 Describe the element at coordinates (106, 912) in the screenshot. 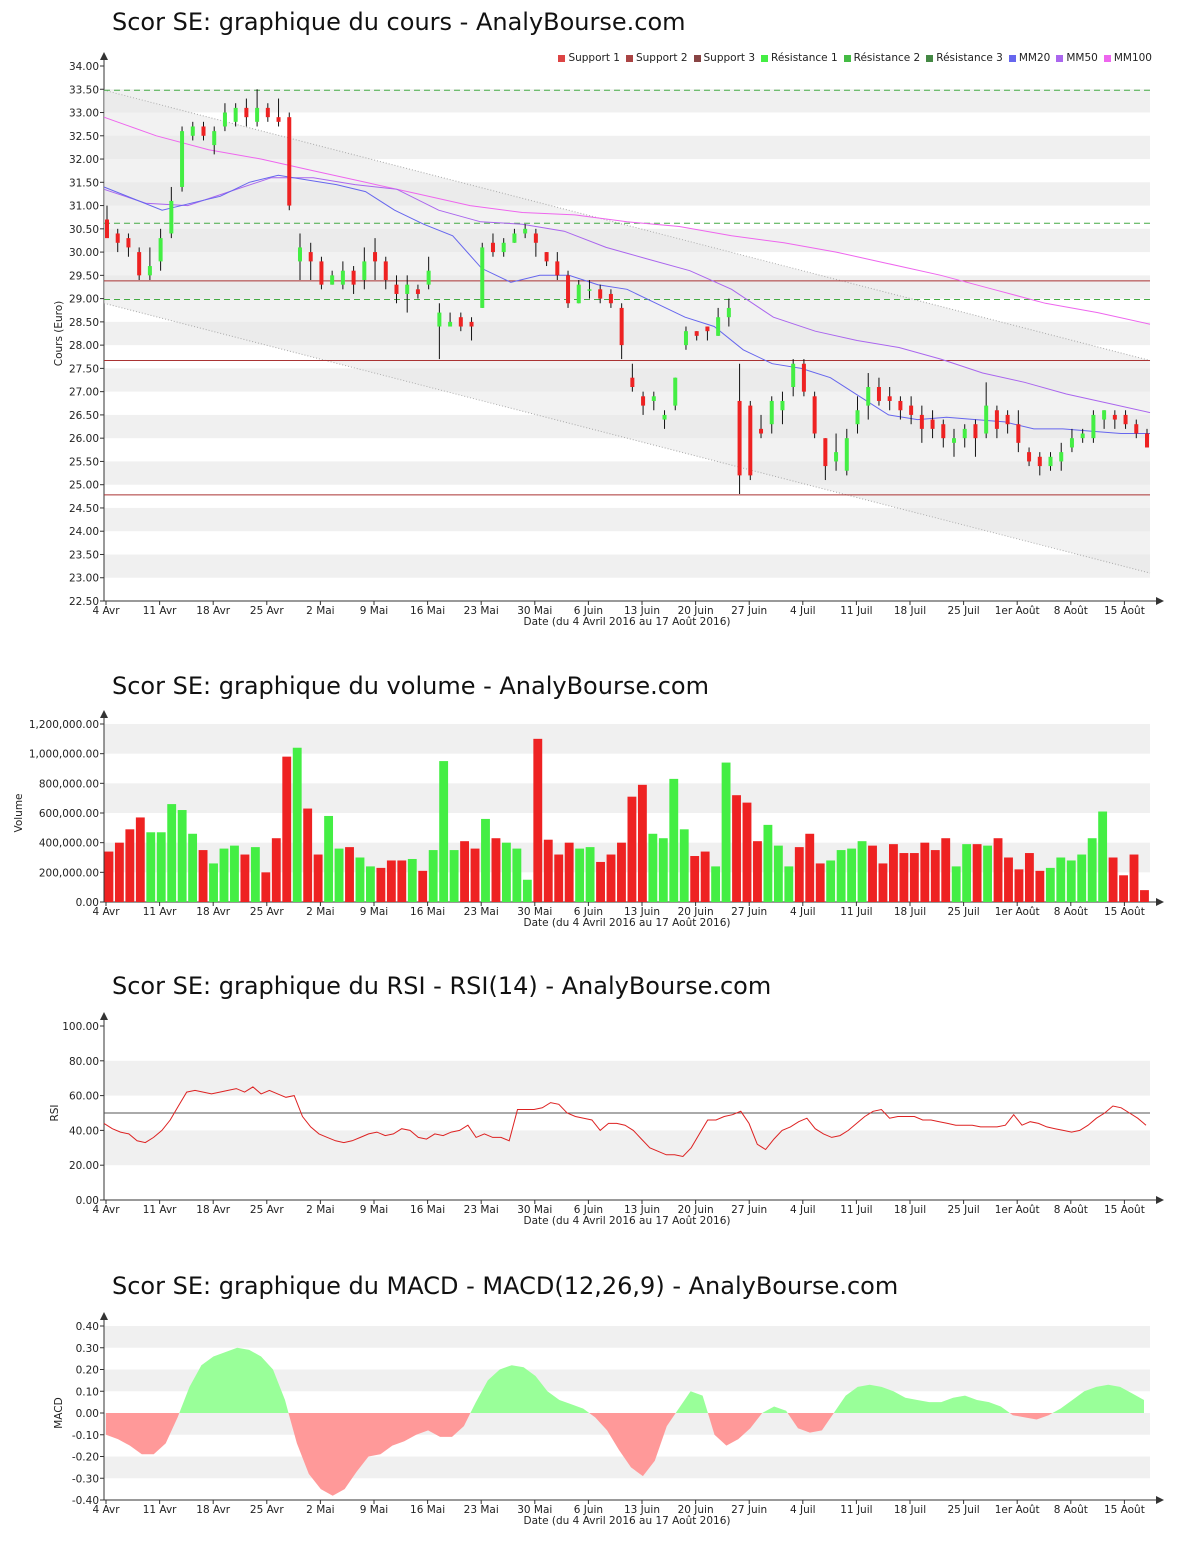

I see `volume-x-tick-label: 4 Avr` at that location.